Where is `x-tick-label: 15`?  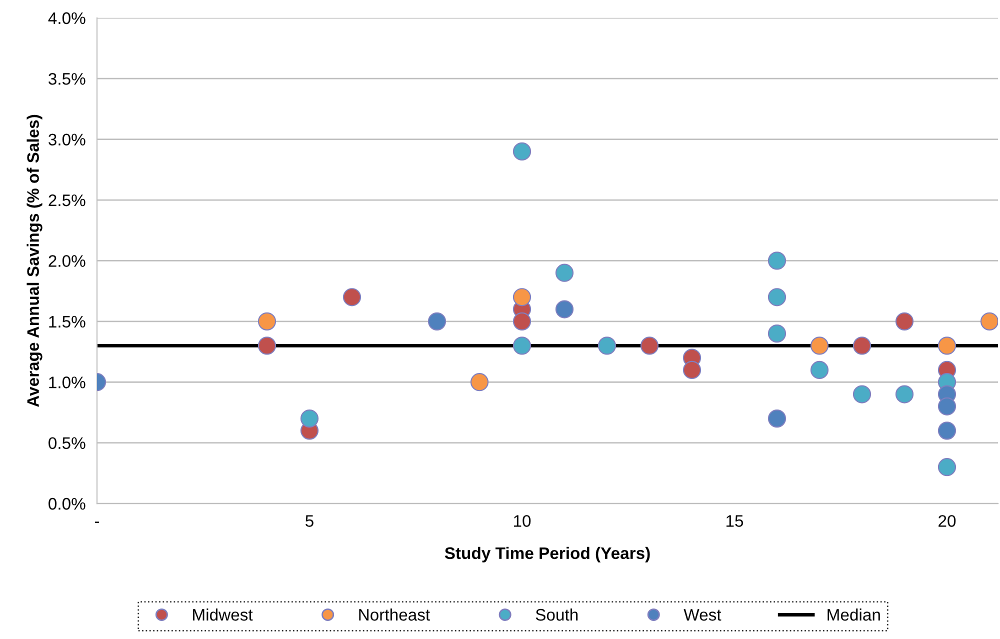 x-tick-label: 15 is located at coordinates (735, 521).